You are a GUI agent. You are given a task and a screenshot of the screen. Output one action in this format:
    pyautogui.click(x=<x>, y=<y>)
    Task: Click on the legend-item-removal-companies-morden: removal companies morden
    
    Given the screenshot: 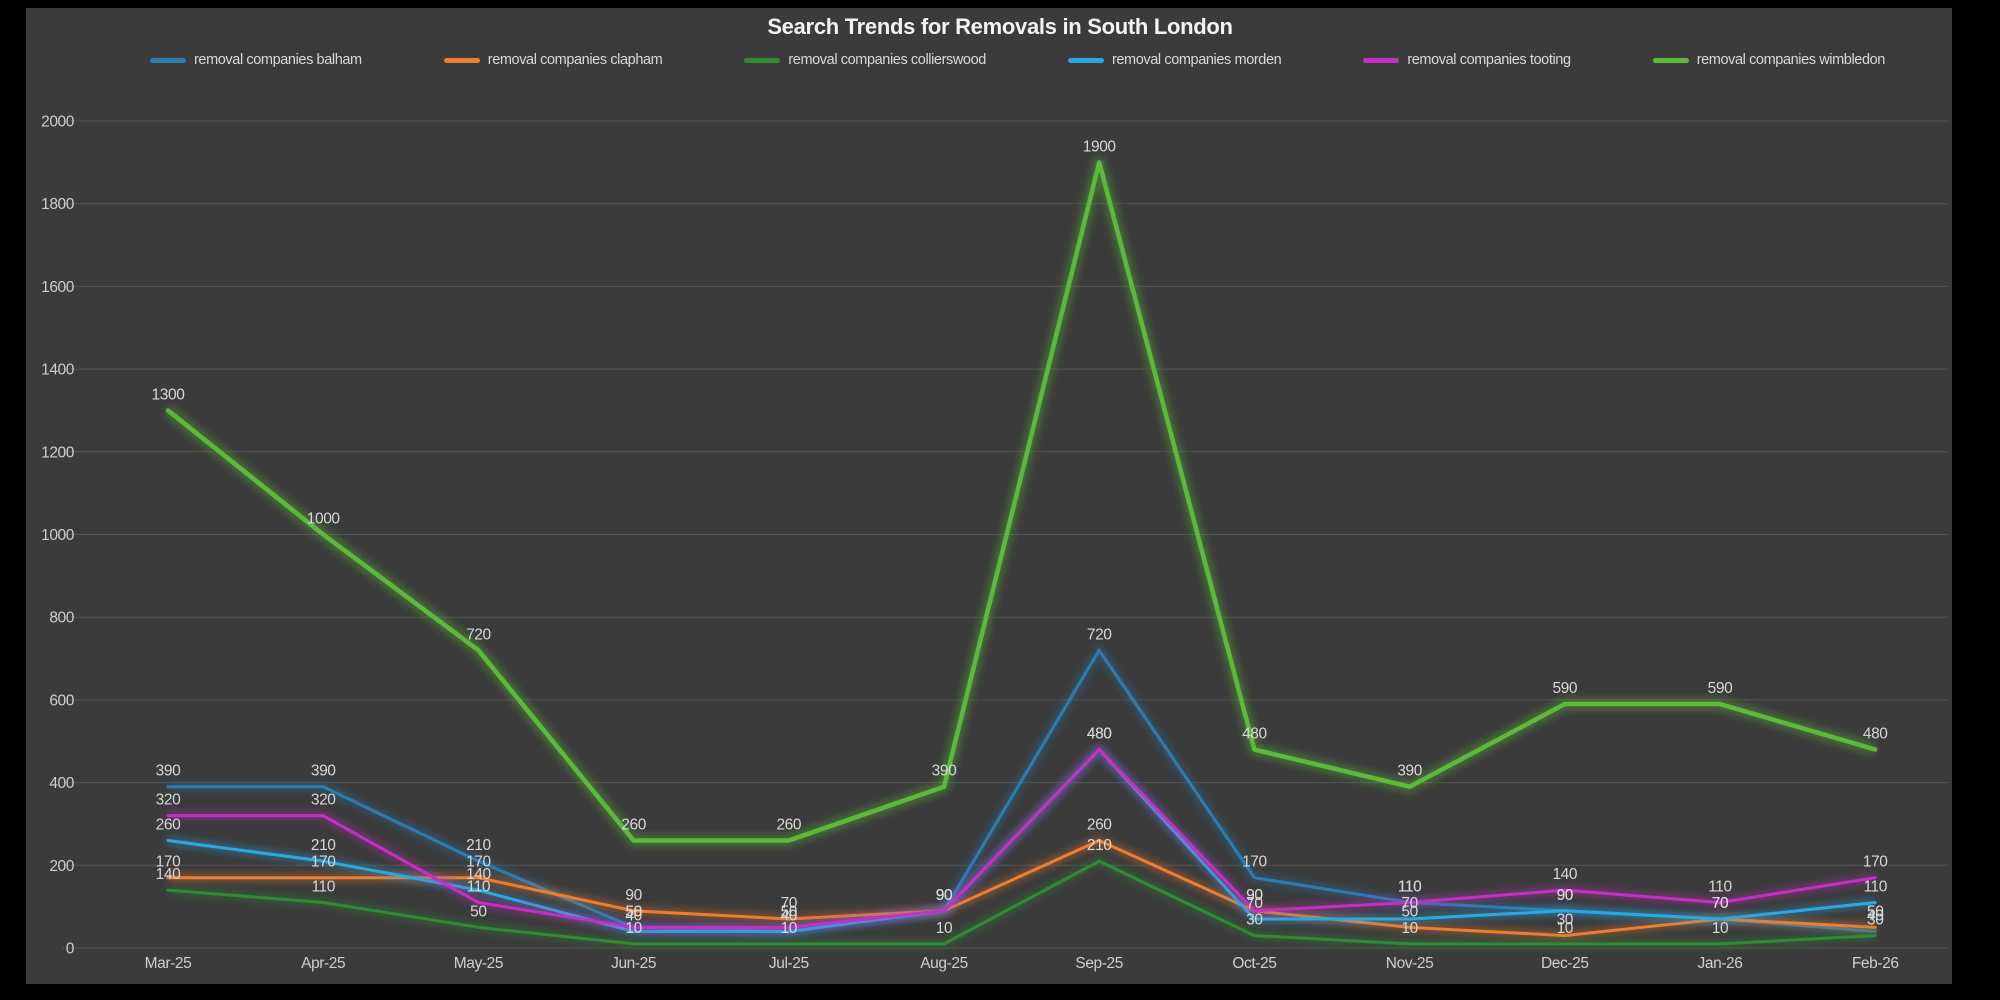 What is the action you would take?
    pyautogui.click(x=1174, y=60)
    